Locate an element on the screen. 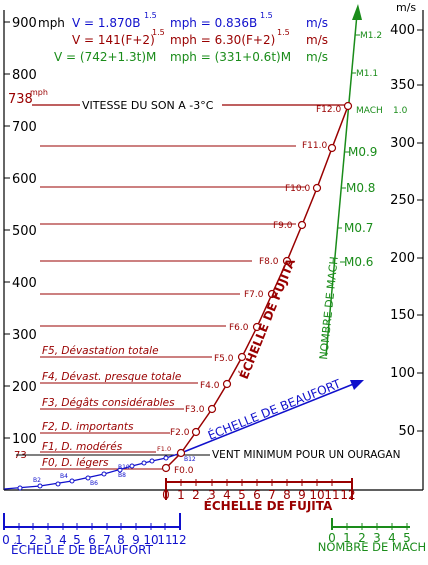  mach-value: 1.0 is located at coordinates (400, 111).